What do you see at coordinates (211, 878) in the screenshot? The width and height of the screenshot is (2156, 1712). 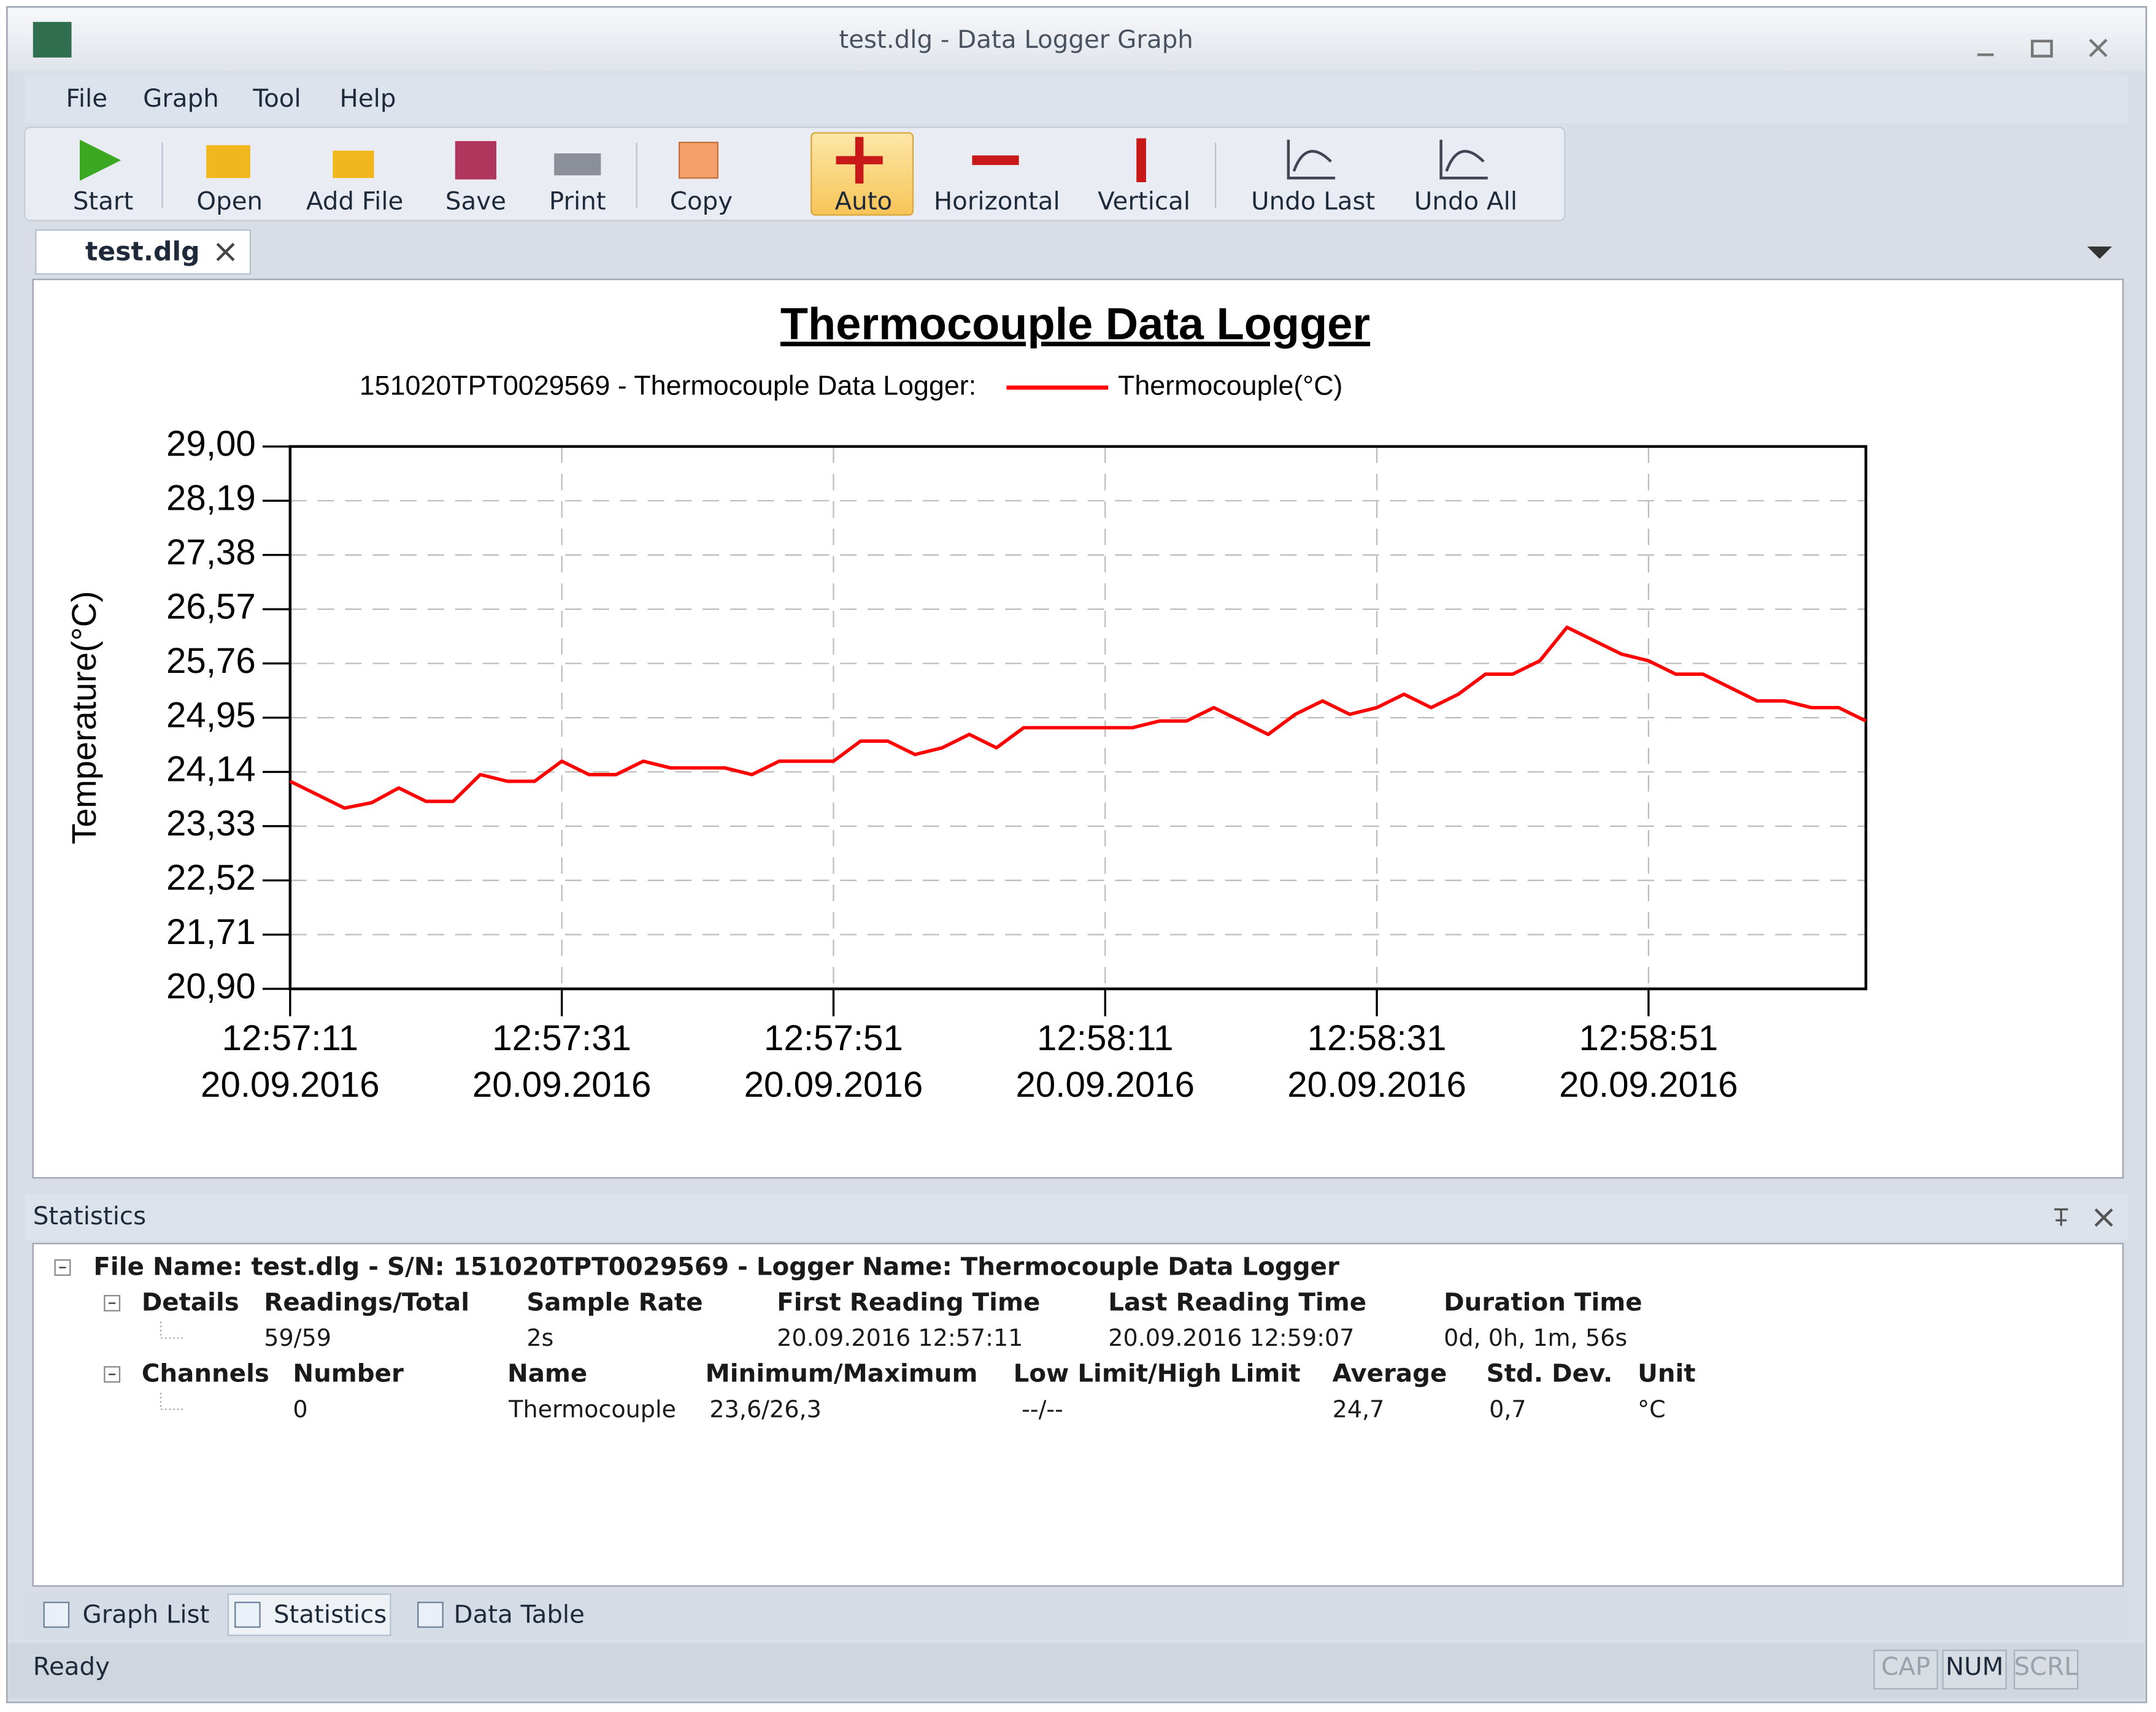 I see `y-tick-label: 22,52` at bounding box center [211, 878].